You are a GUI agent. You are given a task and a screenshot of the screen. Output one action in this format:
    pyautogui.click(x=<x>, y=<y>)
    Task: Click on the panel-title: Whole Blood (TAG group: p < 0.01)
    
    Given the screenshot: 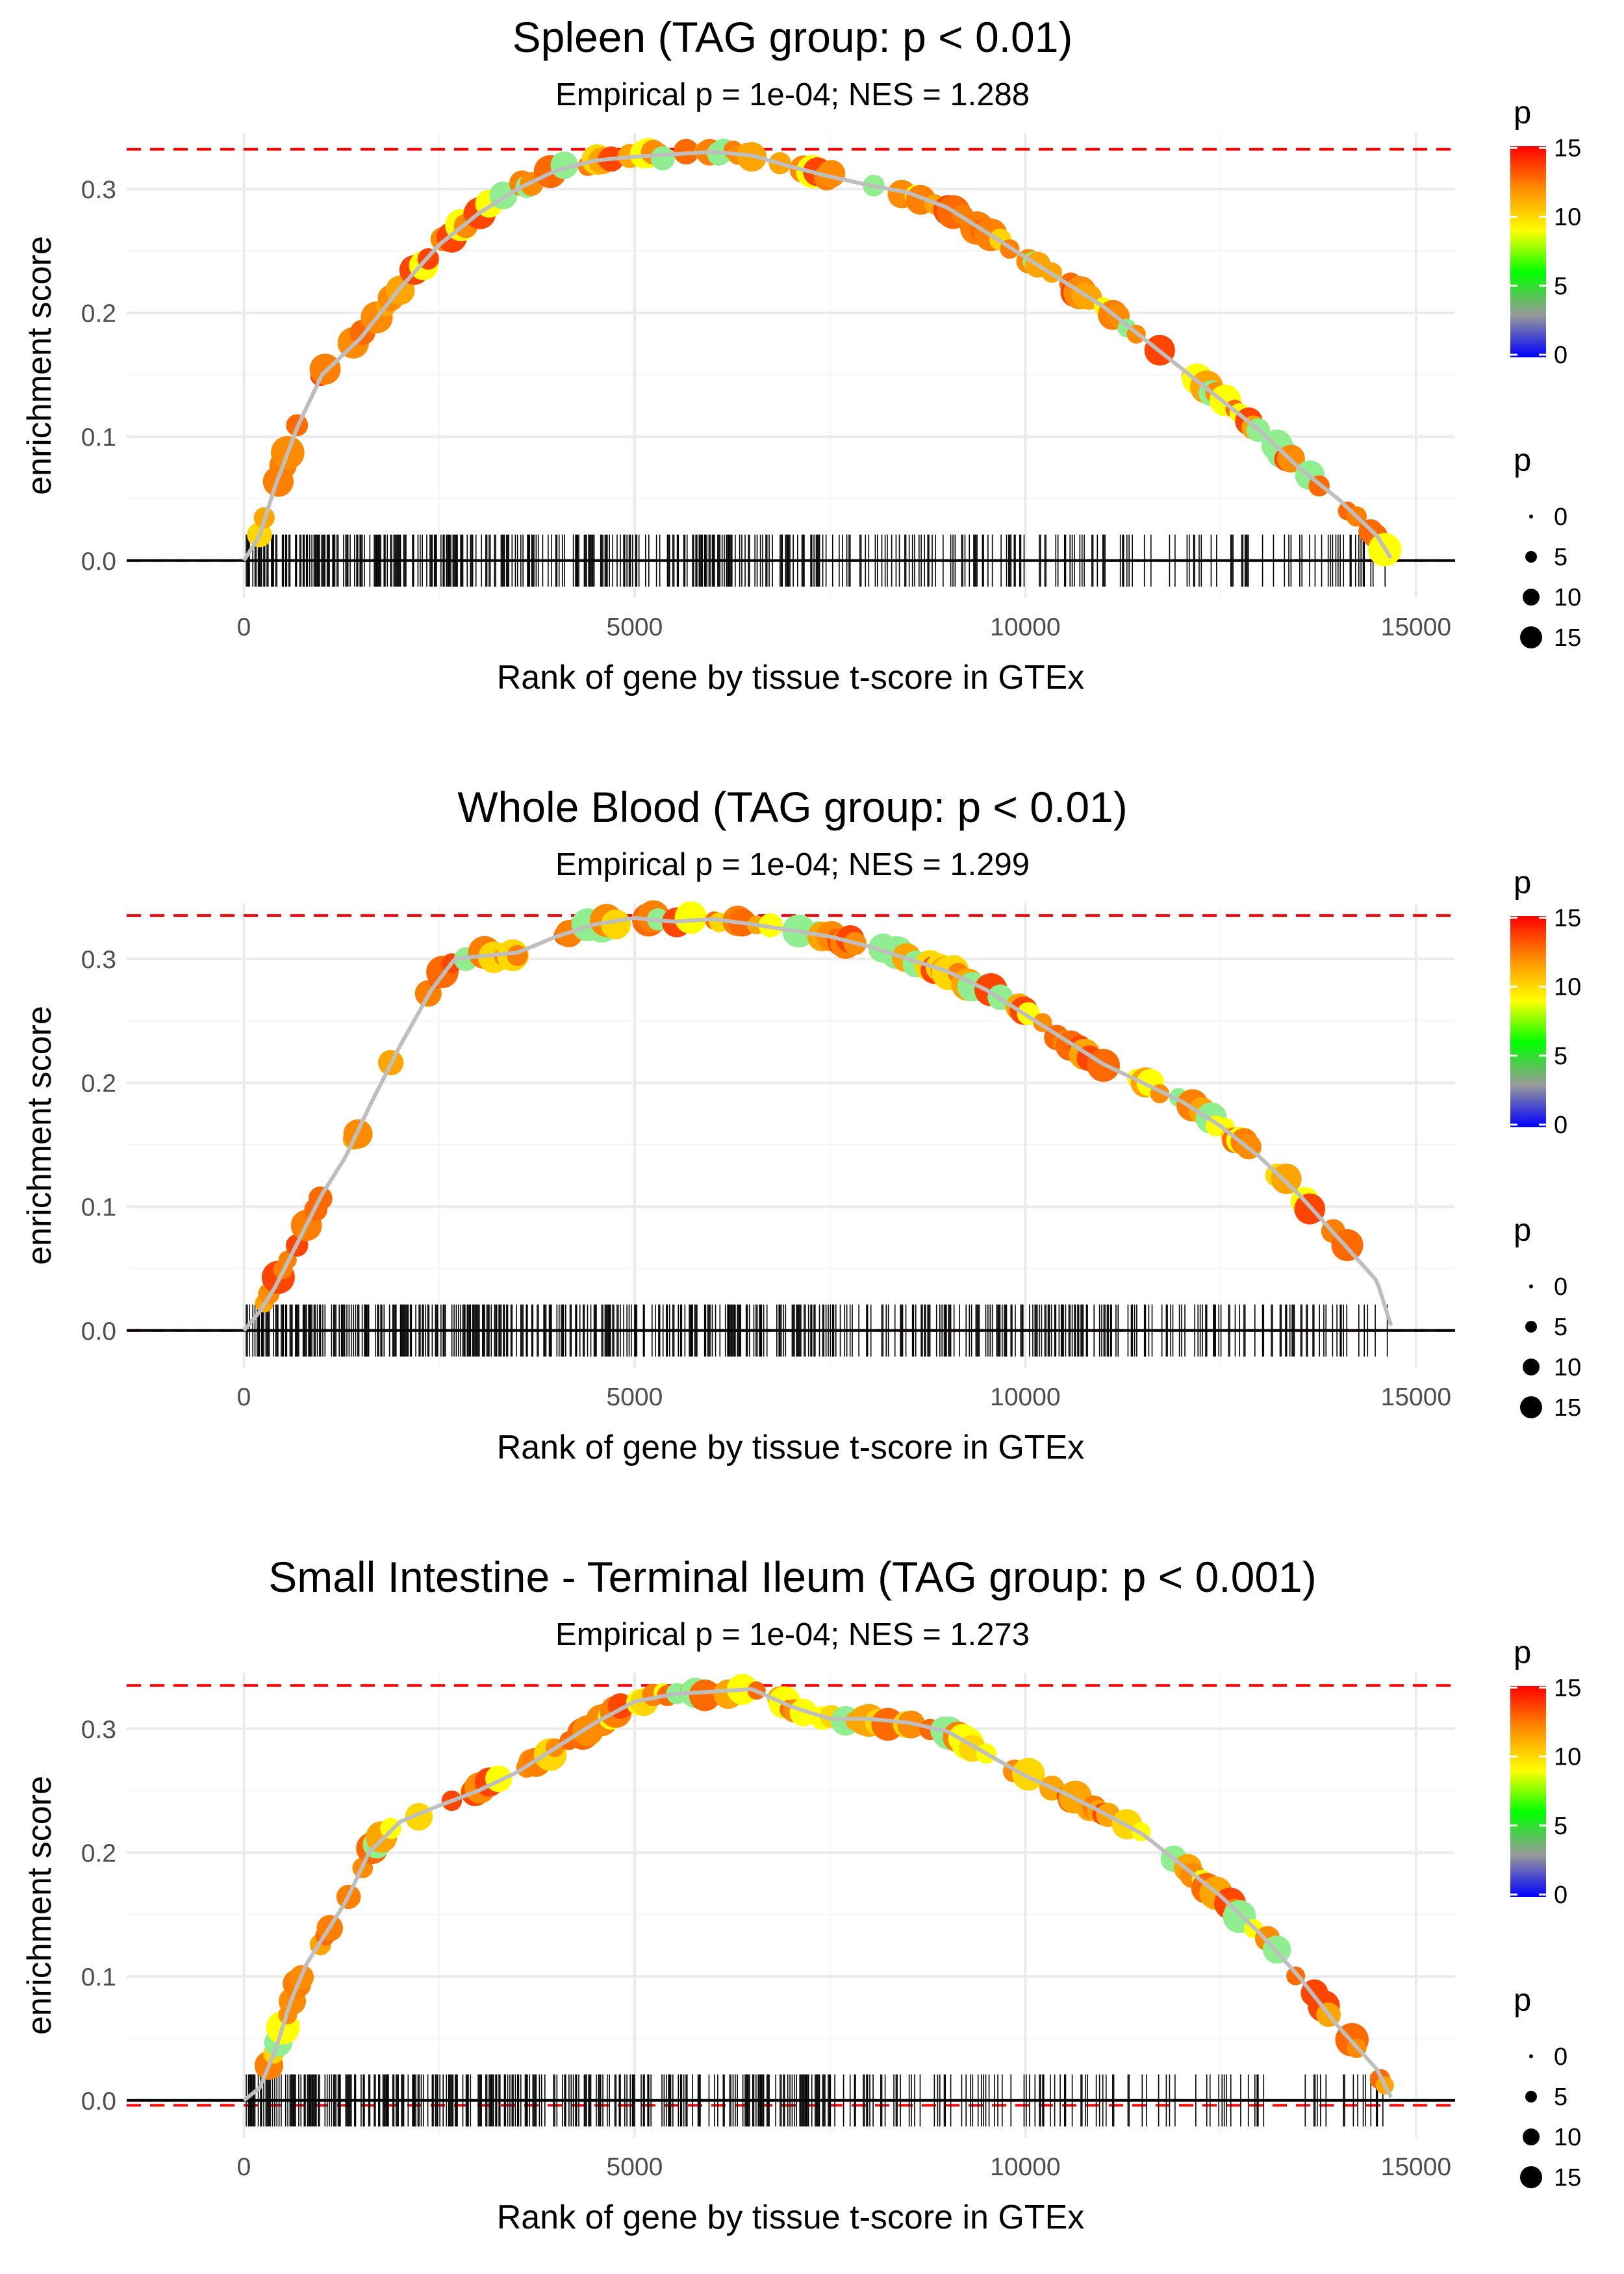 What is the action you would take?
    pyautogui.click(x=792, y=807)
    